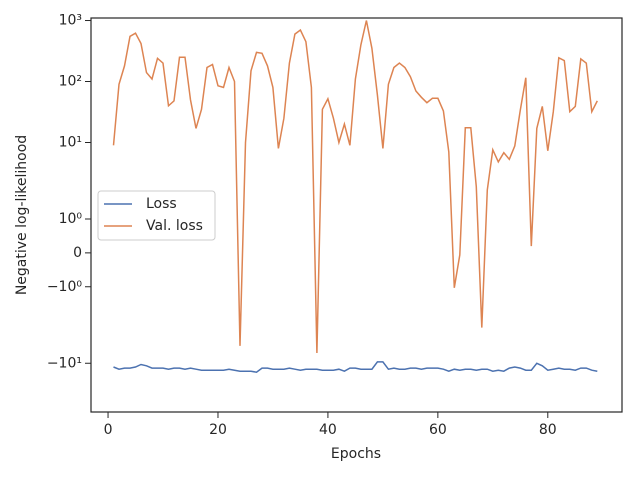 This screenshot has width=640, height=484. Describe the element at coordinates (108, 430) in the screenshot. I see `x-tick-label: 0` at that location.